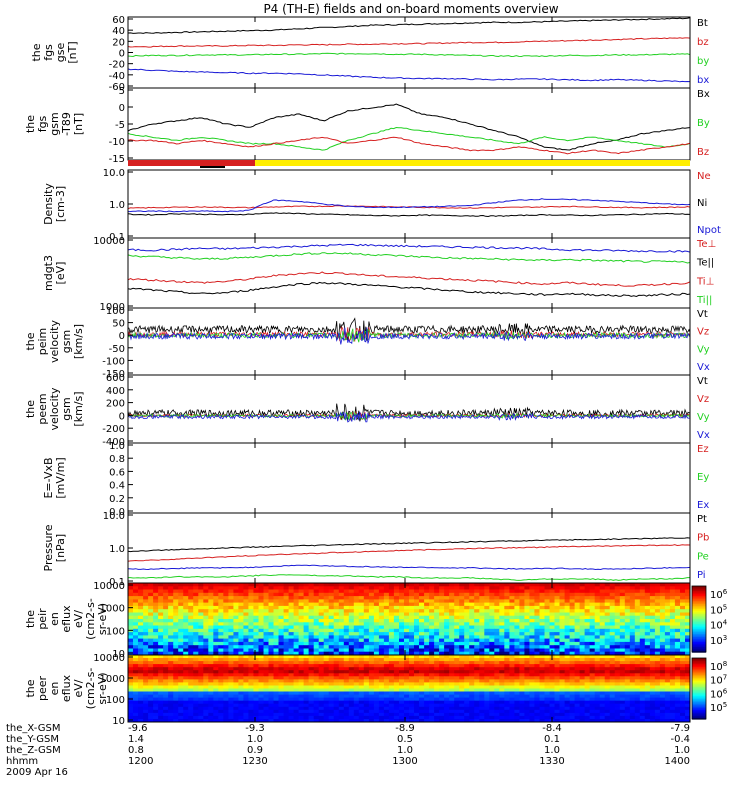  I want to click on legend-label-Pt: Pt, so click(702, 519).